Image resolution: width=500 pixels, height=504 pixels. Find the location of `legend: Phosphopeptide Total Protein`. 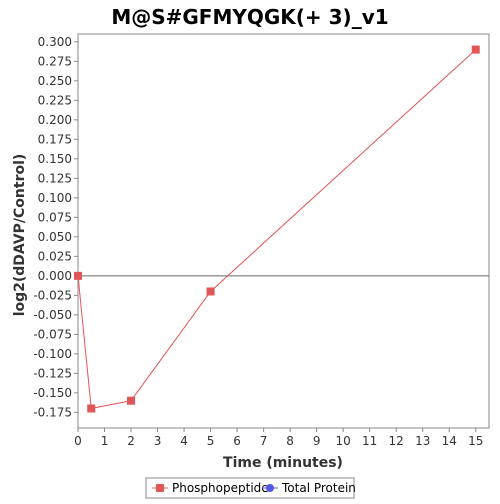

legend: Phosphopeptide Total Protein is located at coordinates (250, 488).